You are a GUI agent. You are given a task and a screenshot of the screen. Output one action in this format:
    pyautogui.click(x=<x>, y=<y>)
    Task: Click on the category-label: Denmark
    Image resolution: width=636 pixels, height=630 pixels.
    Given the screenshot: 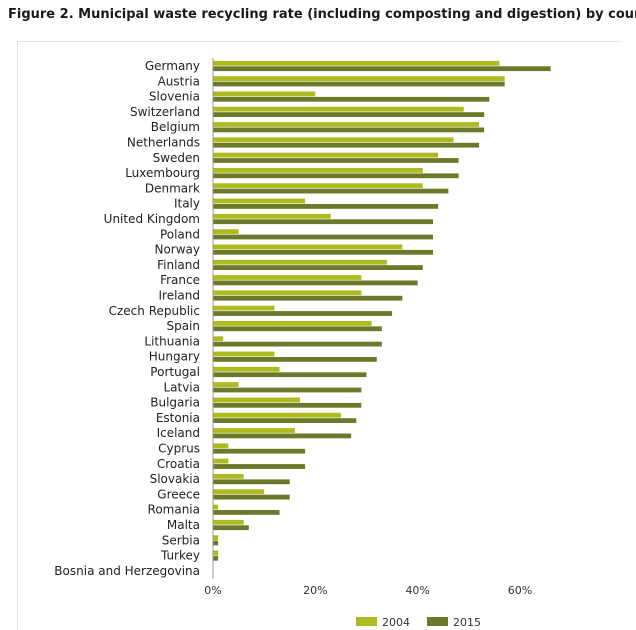 What is the action you would take?
    pyautogui.click(x=172, y=188)
    